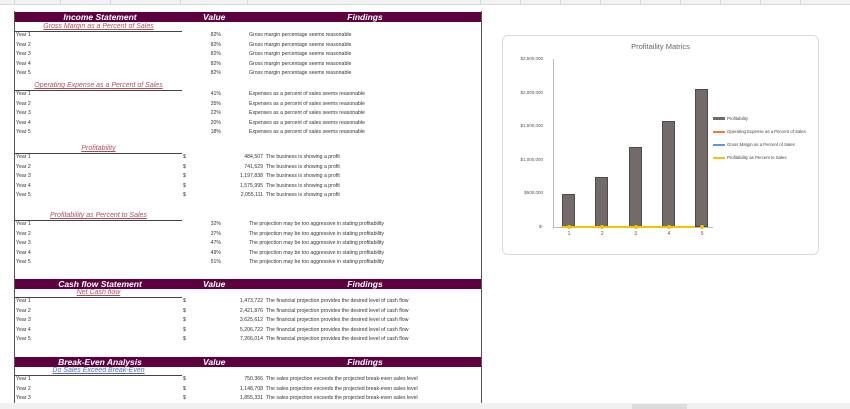 Image resolution: width=850 pixels, height=409 pixels. I want to click on value-cell: 37%, so click(215, 233).